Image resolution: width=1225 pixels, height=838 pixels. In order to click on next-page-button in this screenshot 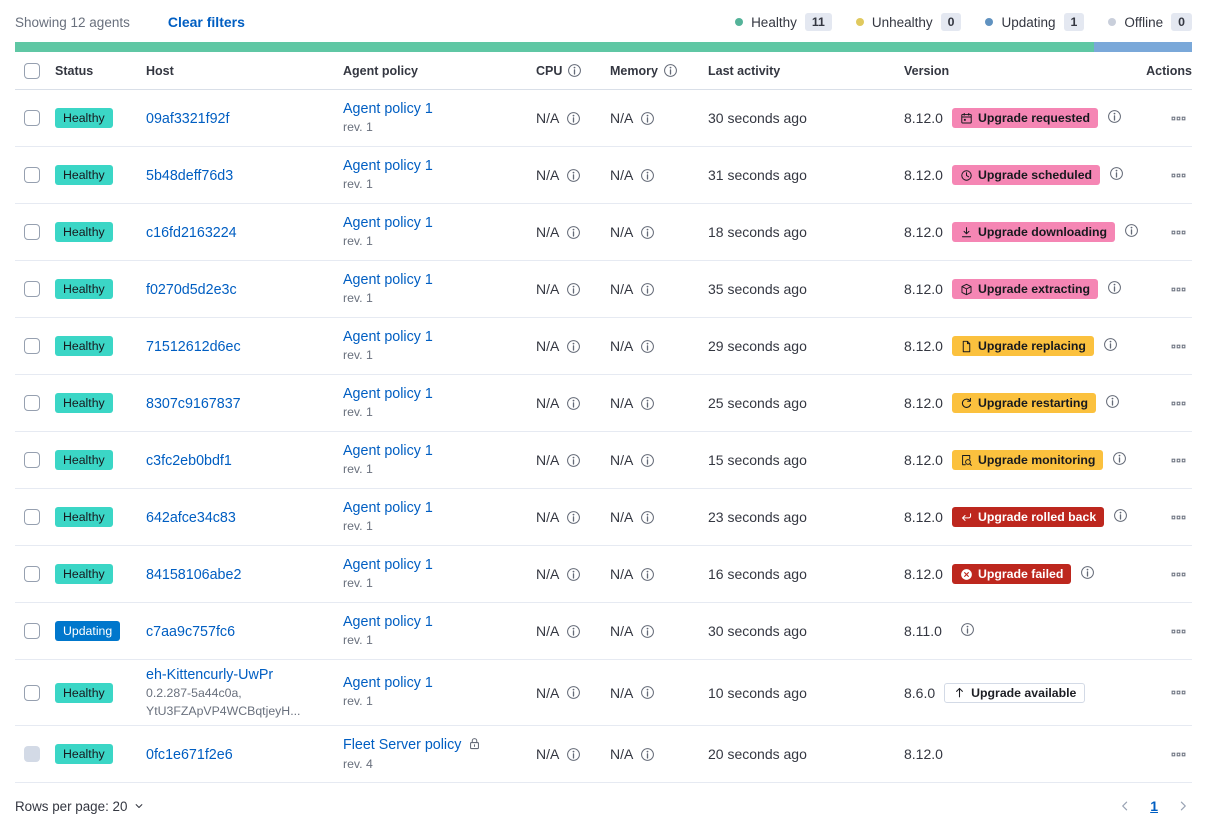, I will do `click(1183, 806)`.